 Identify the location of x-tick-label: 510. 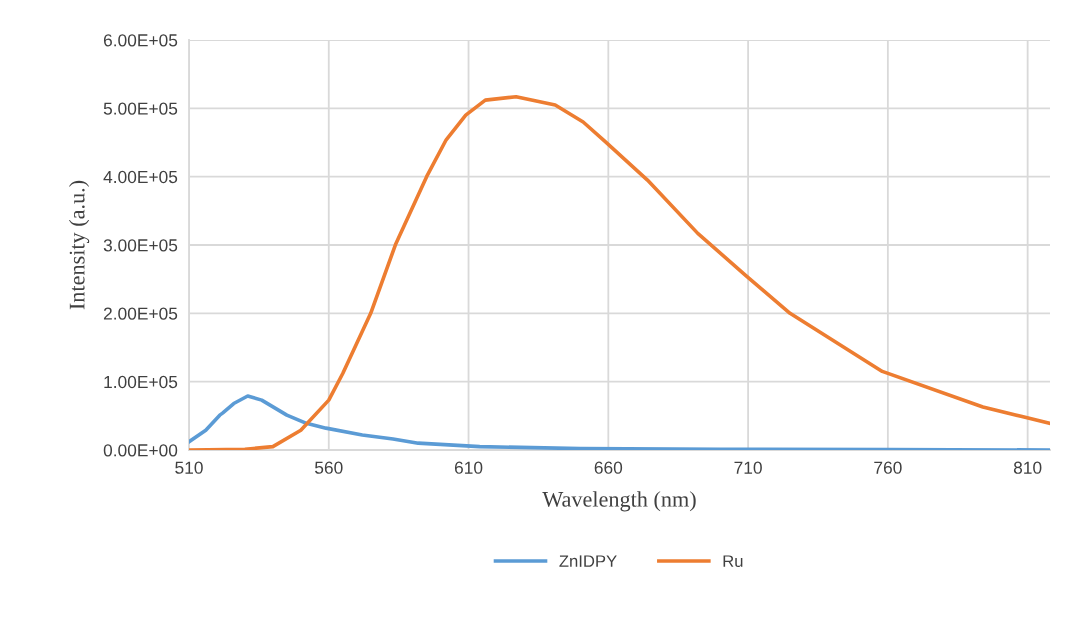
(189, 467).